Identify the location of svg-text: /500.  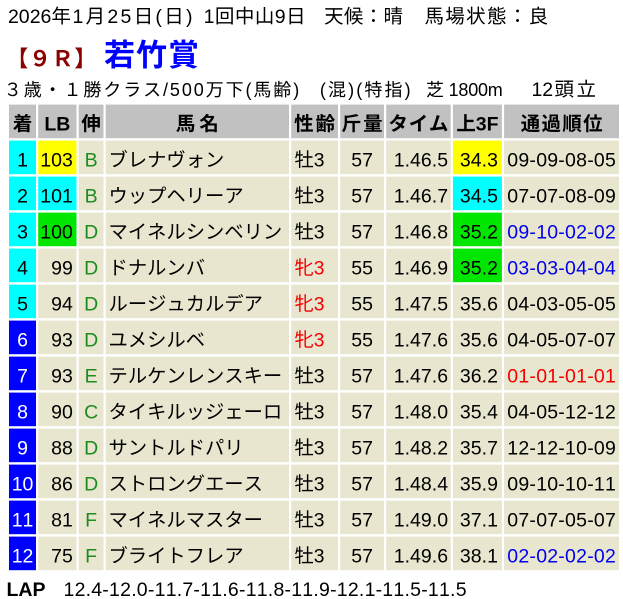
(183, 90).